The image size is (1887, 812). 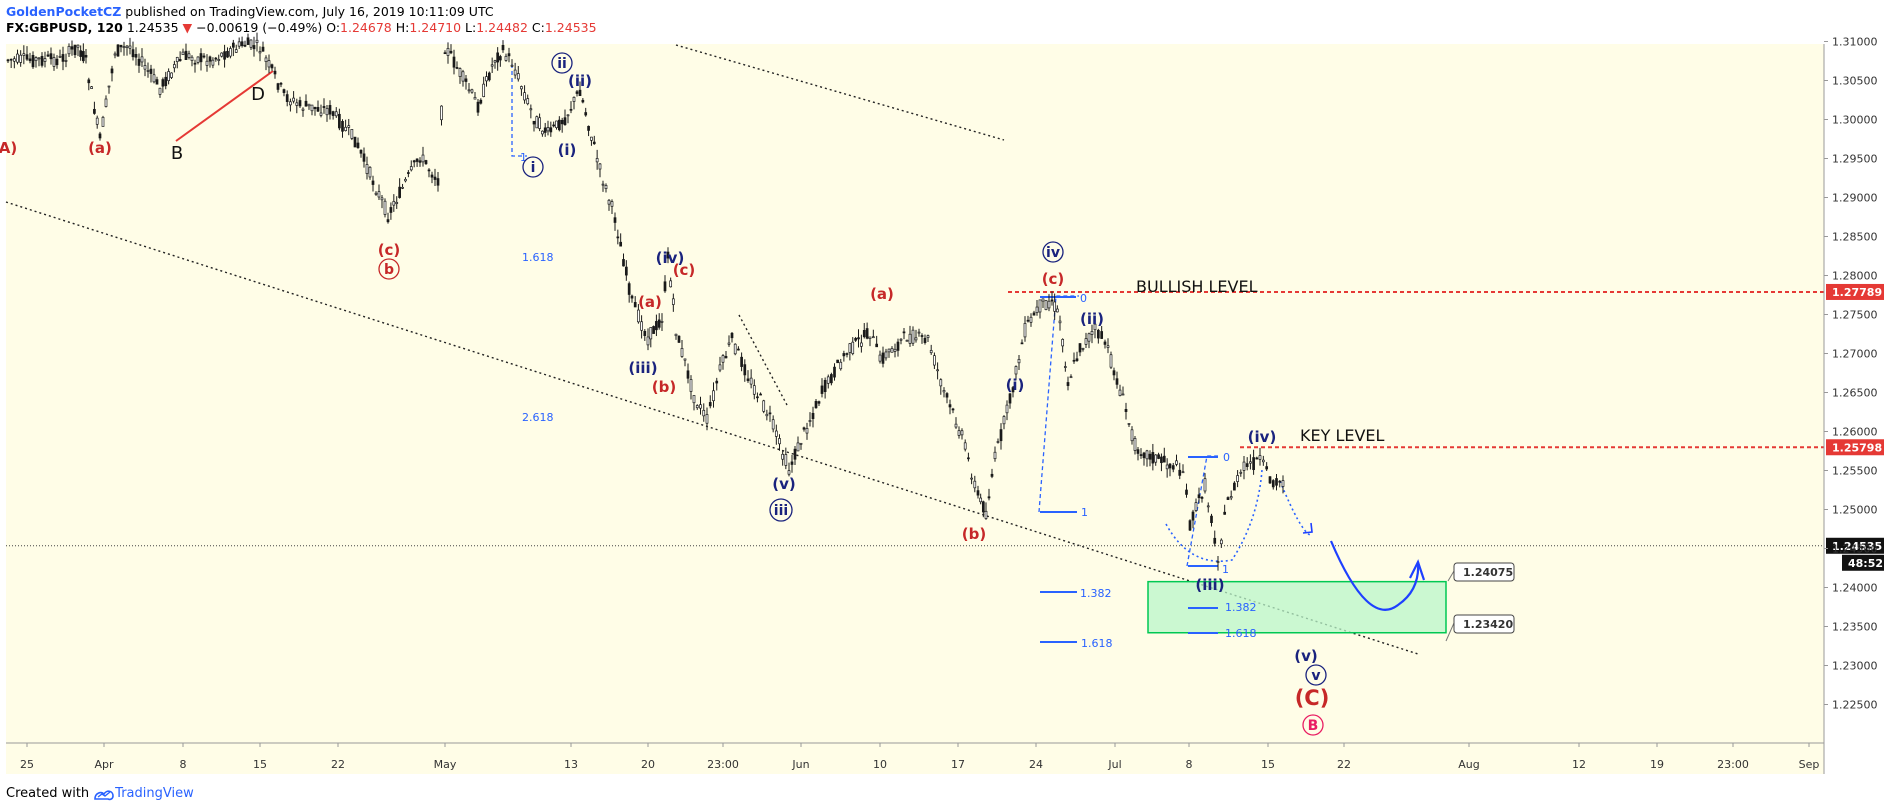 What do you see at coordinates (1114, 764) in the screenshot?
I see `time-tick-label: Jul` at bounding box center [1114, 764].